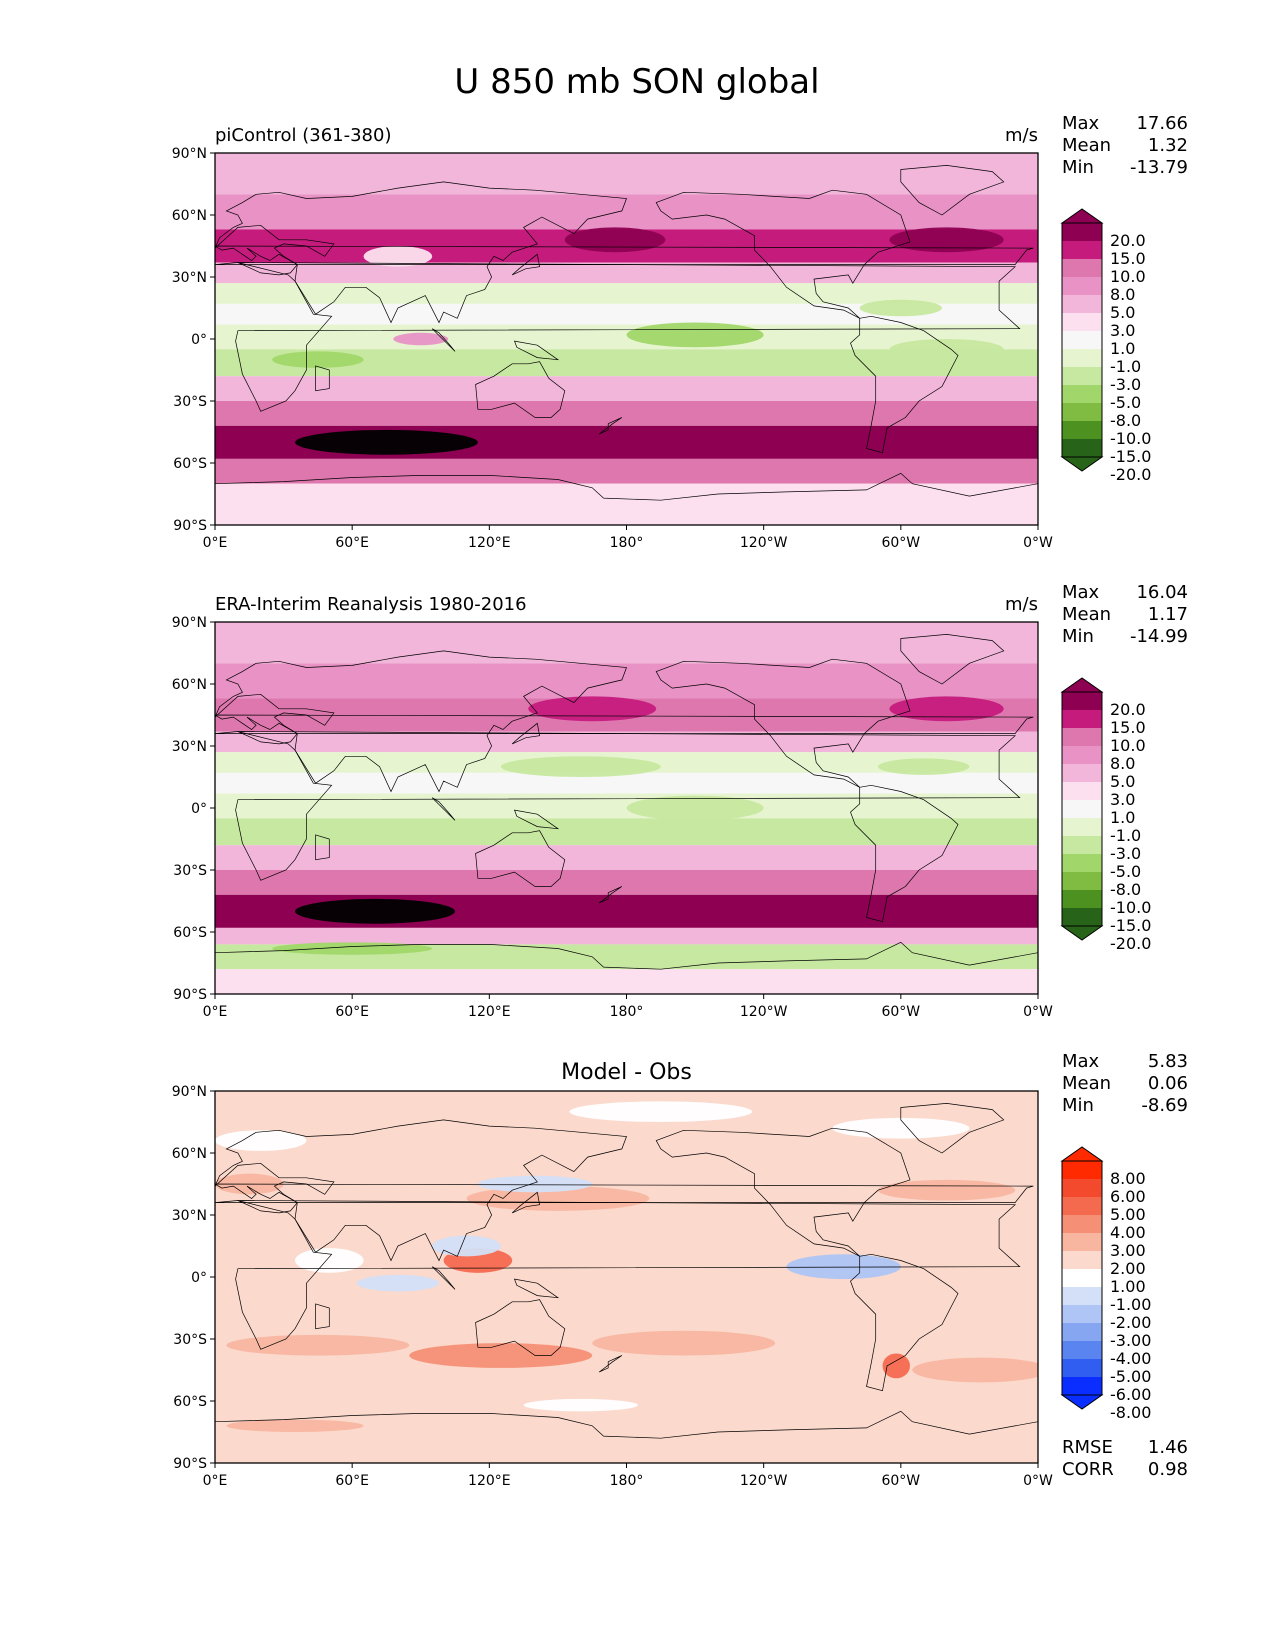  Describe the element at coordinates (1162, 123) in the screenshot. I see `stat-value: 17.66` at that location.